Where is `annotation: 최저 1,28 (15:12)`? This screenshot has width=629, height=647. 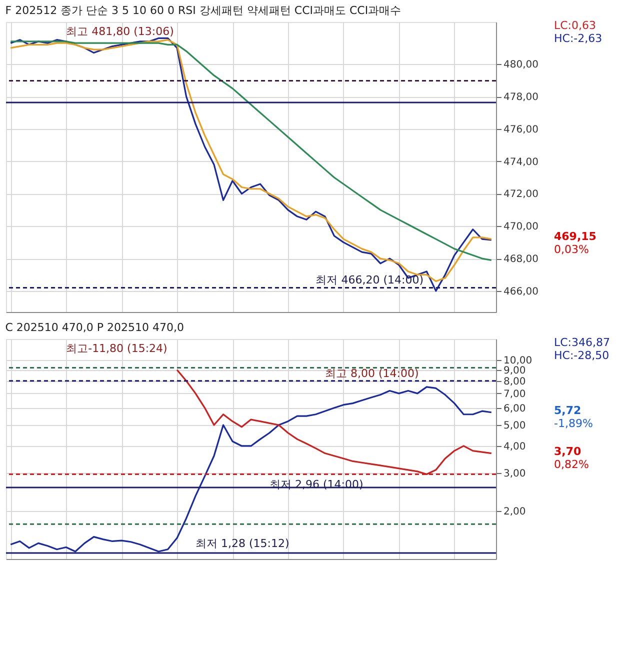
annotation: 최저 1,28 (15:12) is located at coordinates (243, 543).